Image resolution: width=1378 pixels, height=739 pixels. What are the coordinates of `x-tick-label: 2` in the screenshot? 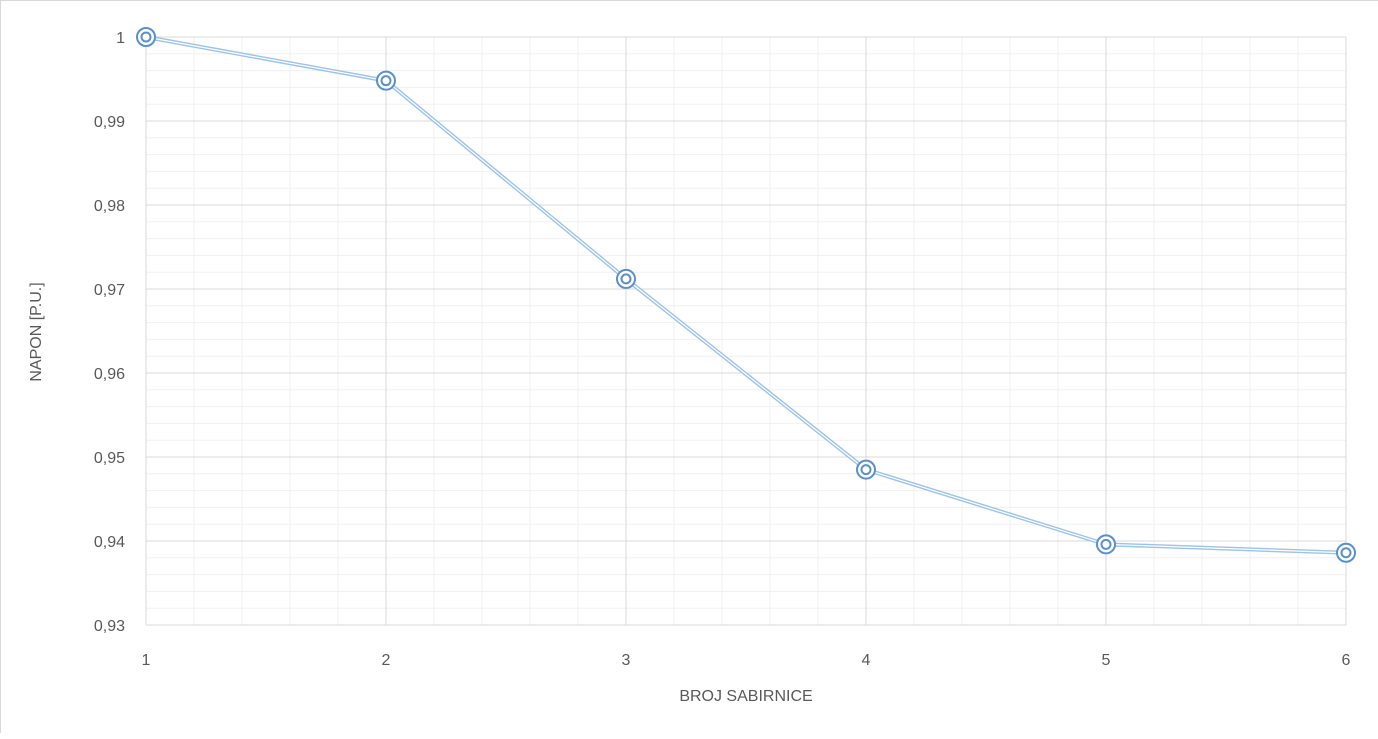 It's located at (386, 660).